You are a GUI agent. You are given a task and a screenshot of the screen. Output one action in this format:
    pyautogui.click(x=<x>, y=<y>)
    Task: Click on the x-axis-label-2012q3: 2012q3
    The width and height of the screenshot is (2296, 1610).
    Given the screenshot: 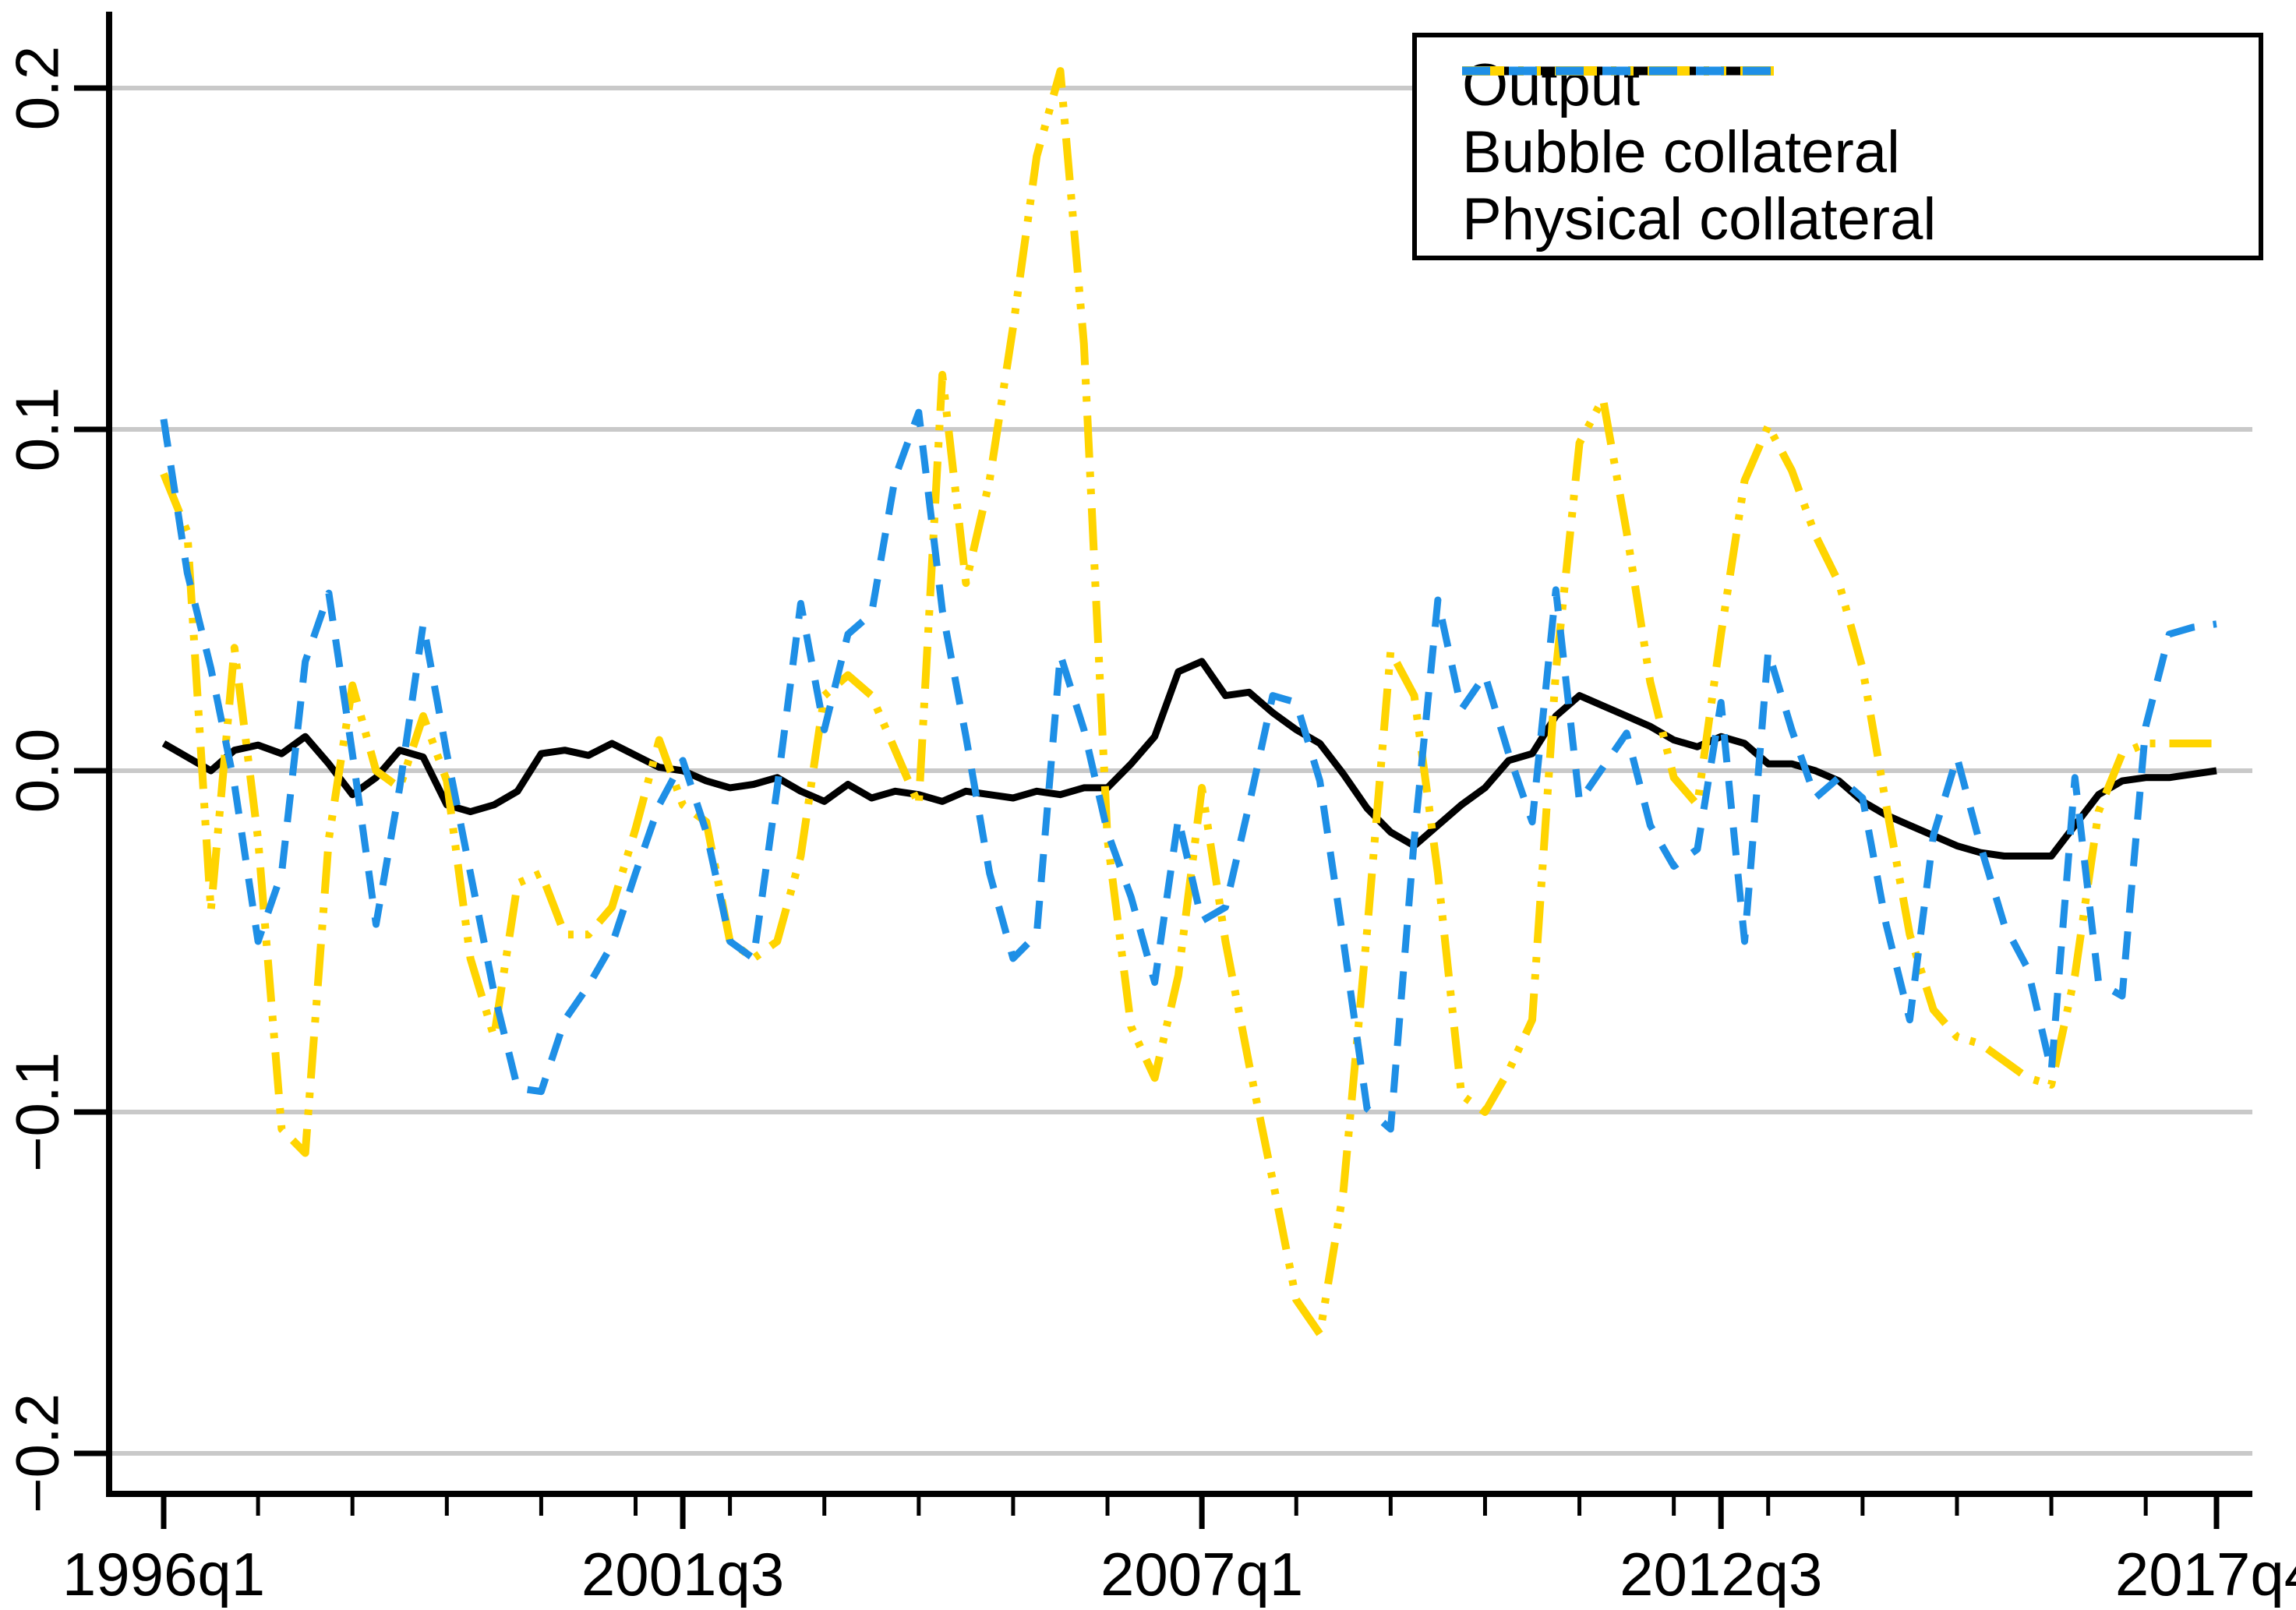 What is the action you would take?
    pyautogui.click(x=1722, y=1574)
    